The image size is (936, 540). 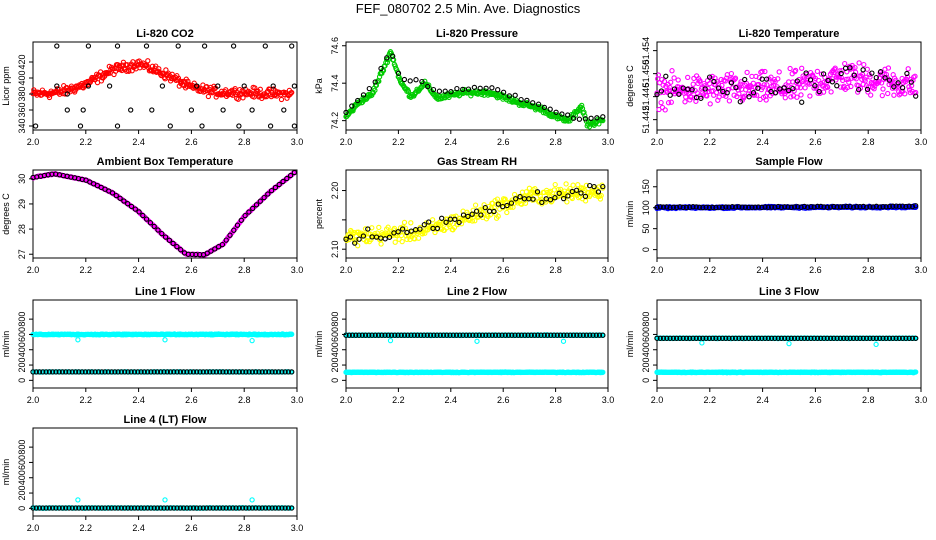 I want to click on y-tick-label: 51.450, so click(x=646, y=74).